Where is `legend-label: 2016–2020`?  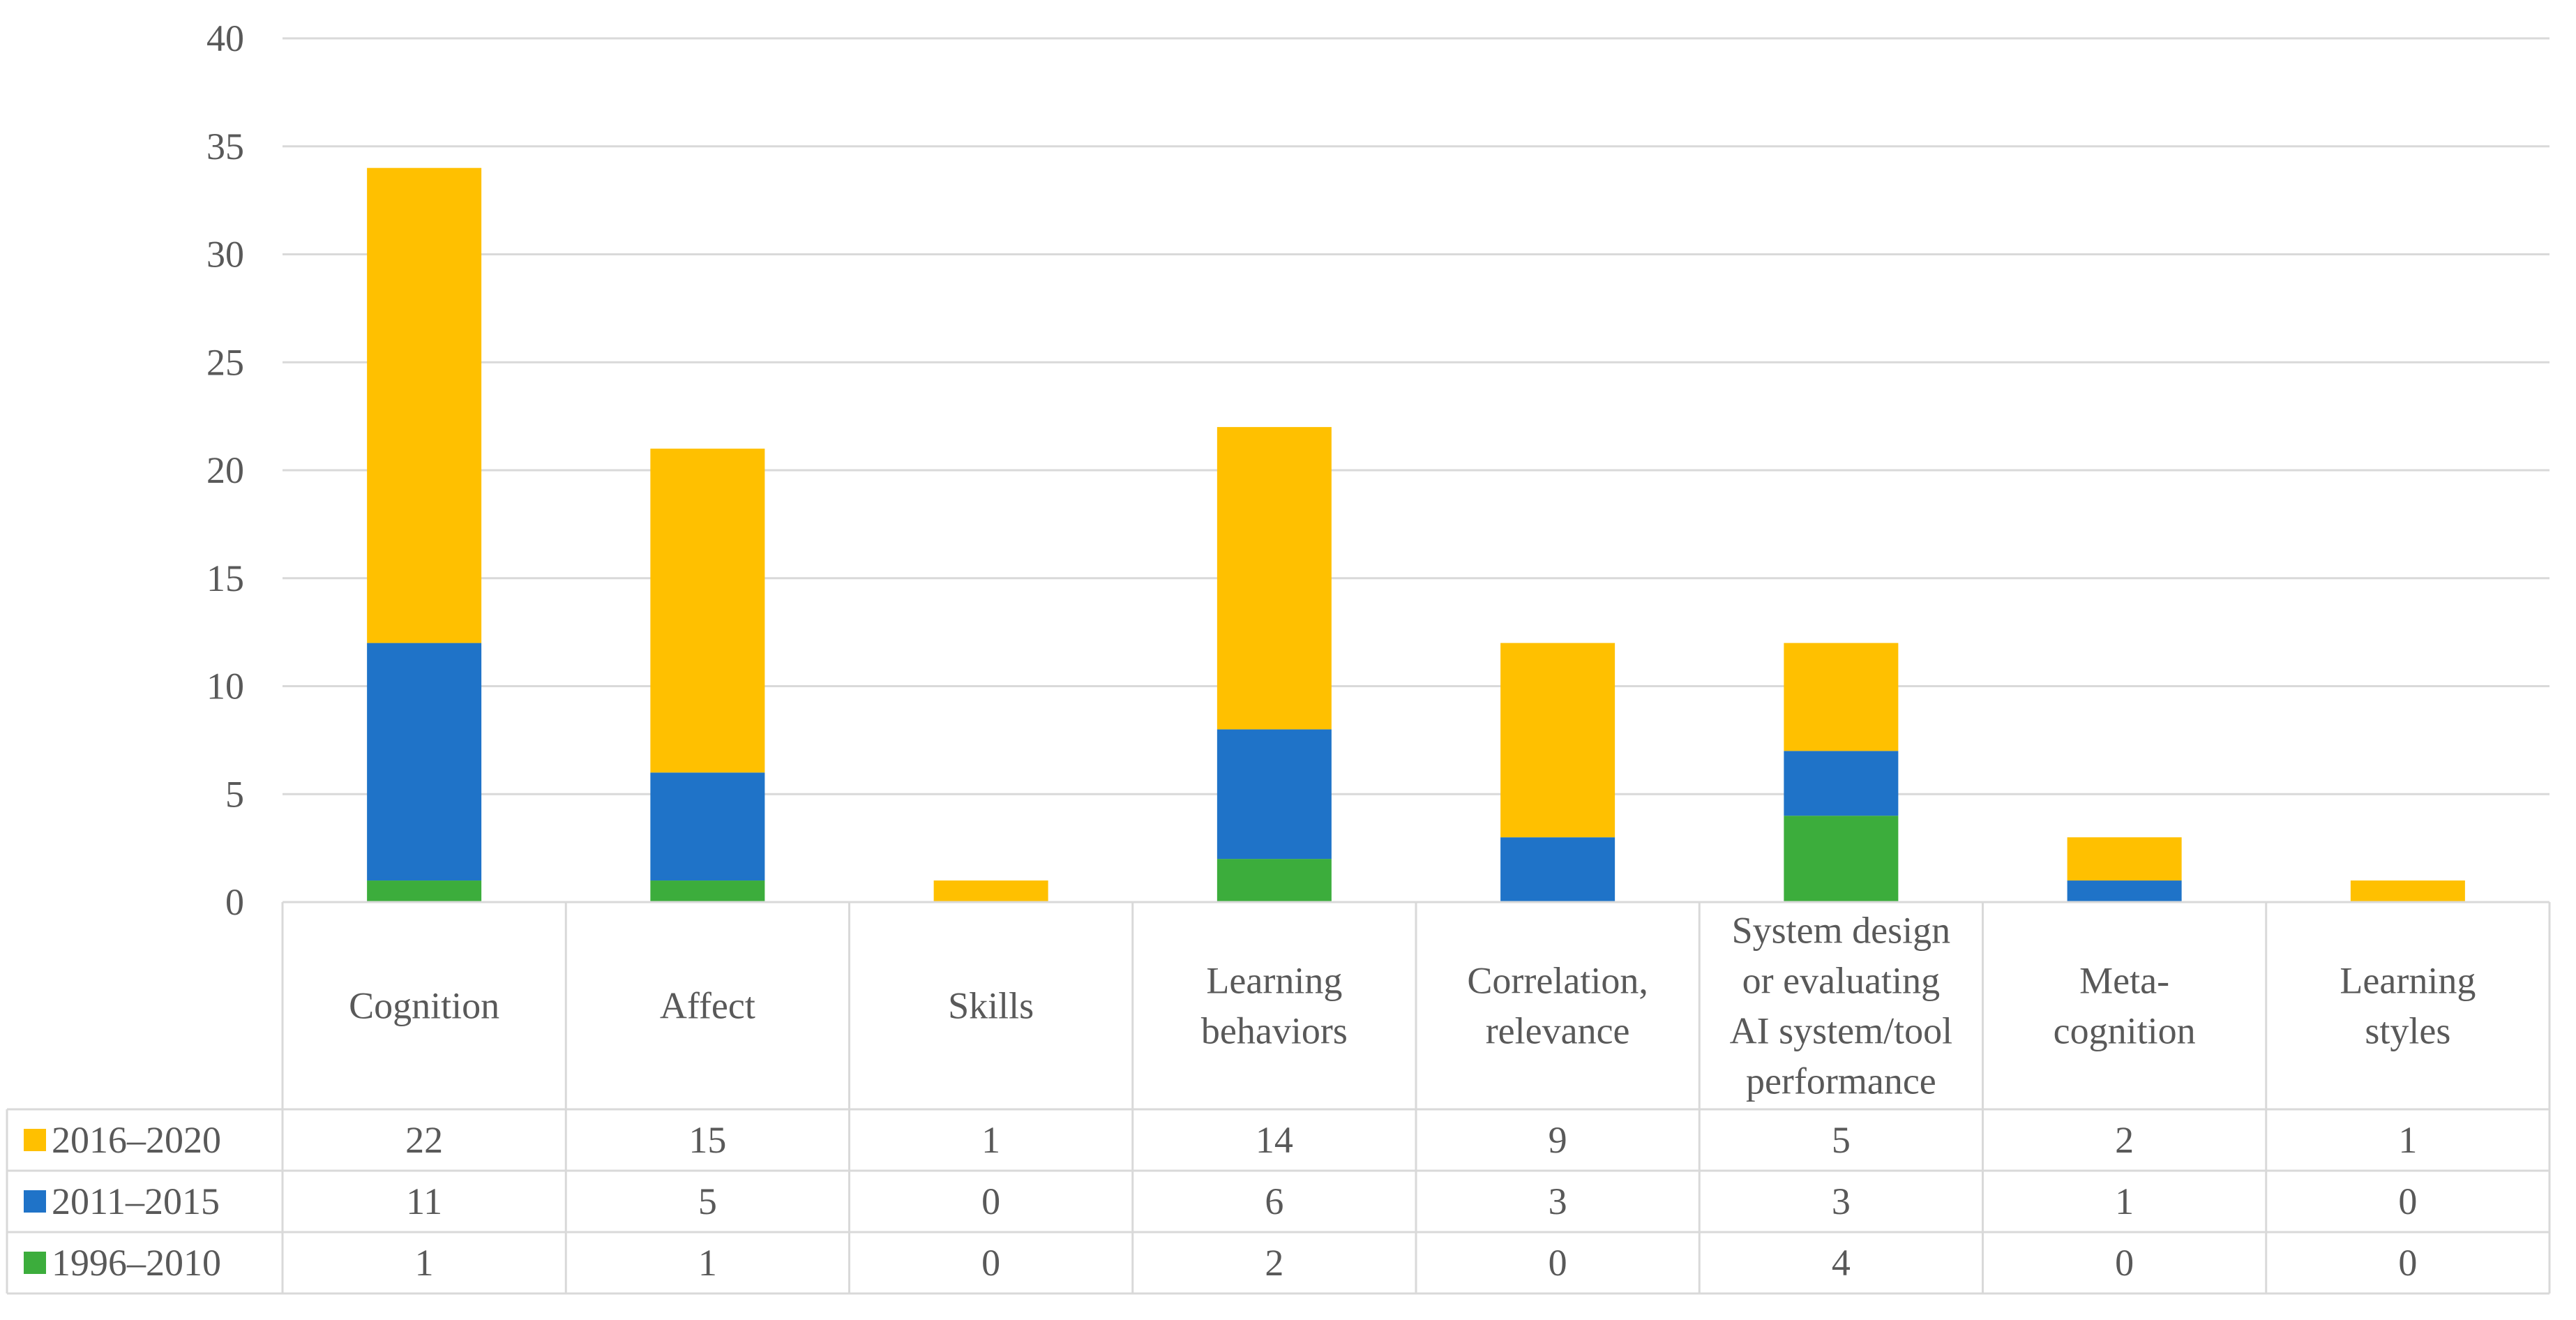
legend-label: 2016–2020 is located at coordinates (136, 1140).